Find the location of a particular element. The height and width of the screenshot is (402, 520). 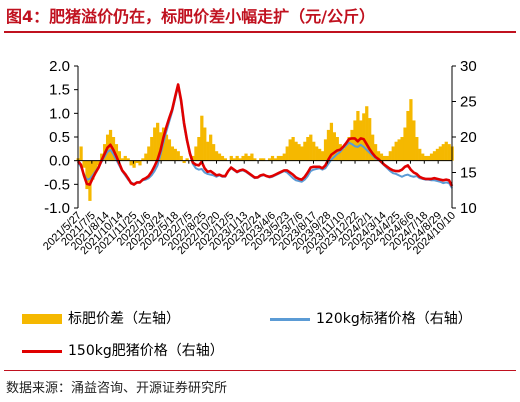

left-tick-label: -1.0 is located at coordinates (57, 208).